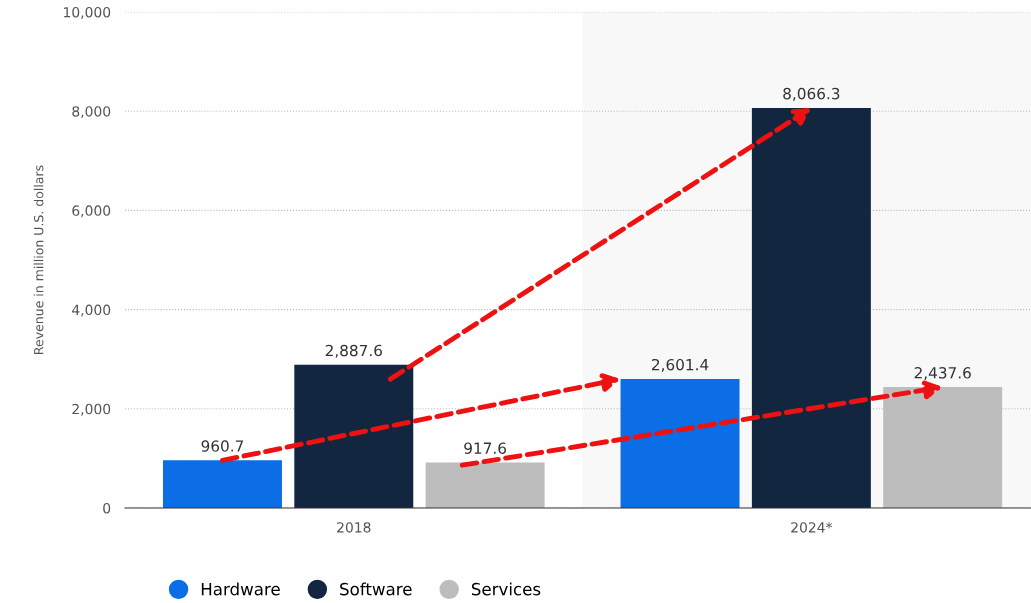 Image resolution: width=1031 pixels, height=603 pixels. What do you see at coordinates (942, 374) in the screenshot?
I see `data-label: 2,437.6` at bounding box center [942, 374].